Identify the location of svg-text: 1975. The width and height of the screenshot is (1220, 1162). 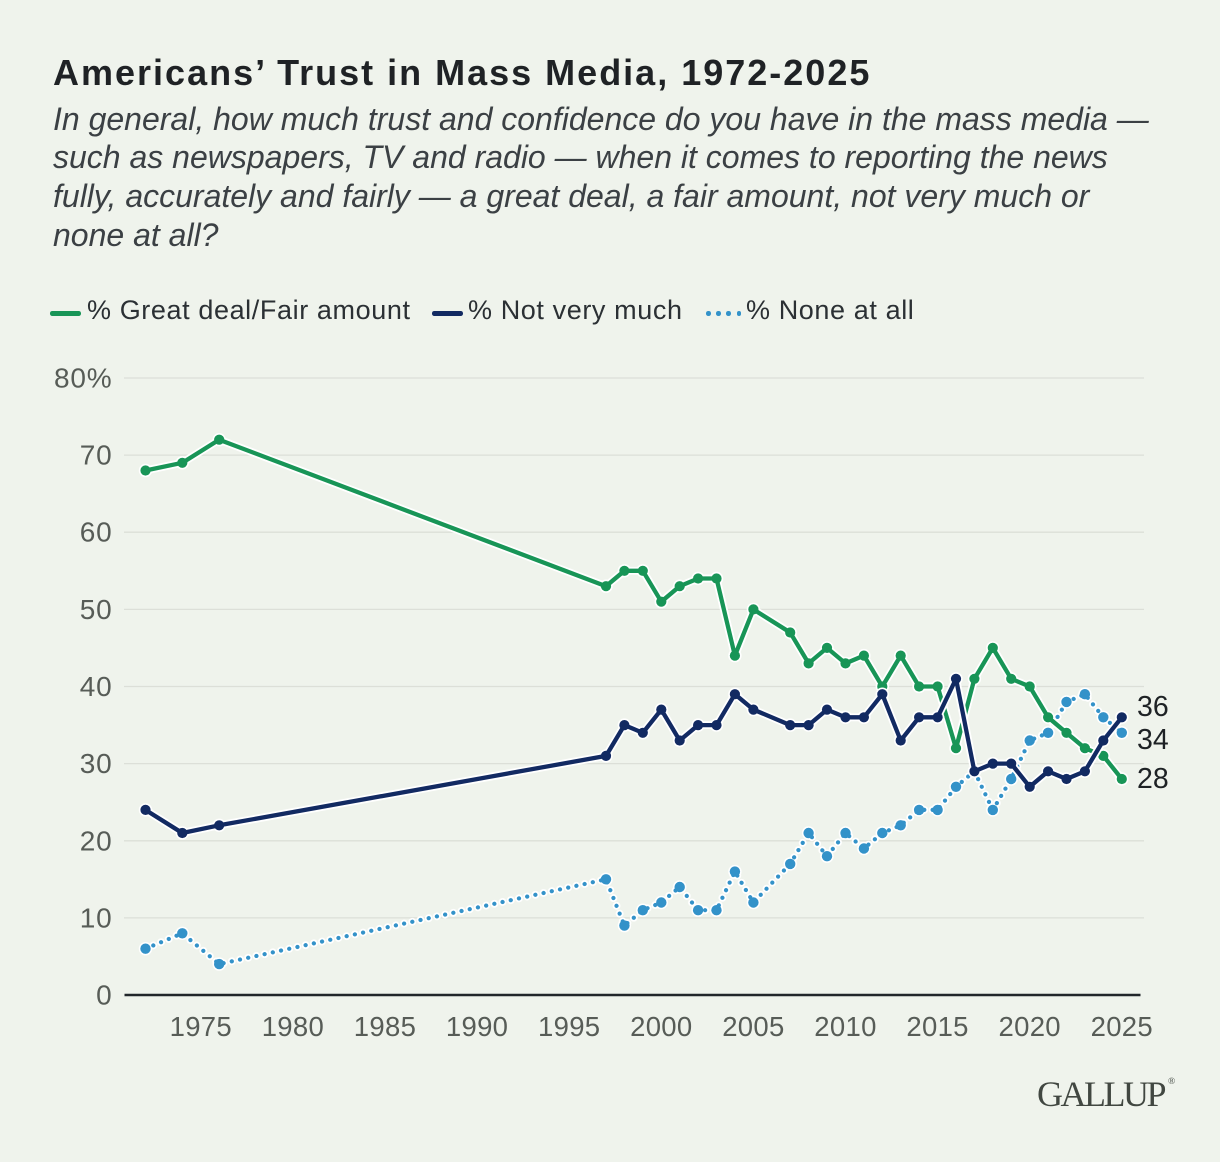
(201, 1026).